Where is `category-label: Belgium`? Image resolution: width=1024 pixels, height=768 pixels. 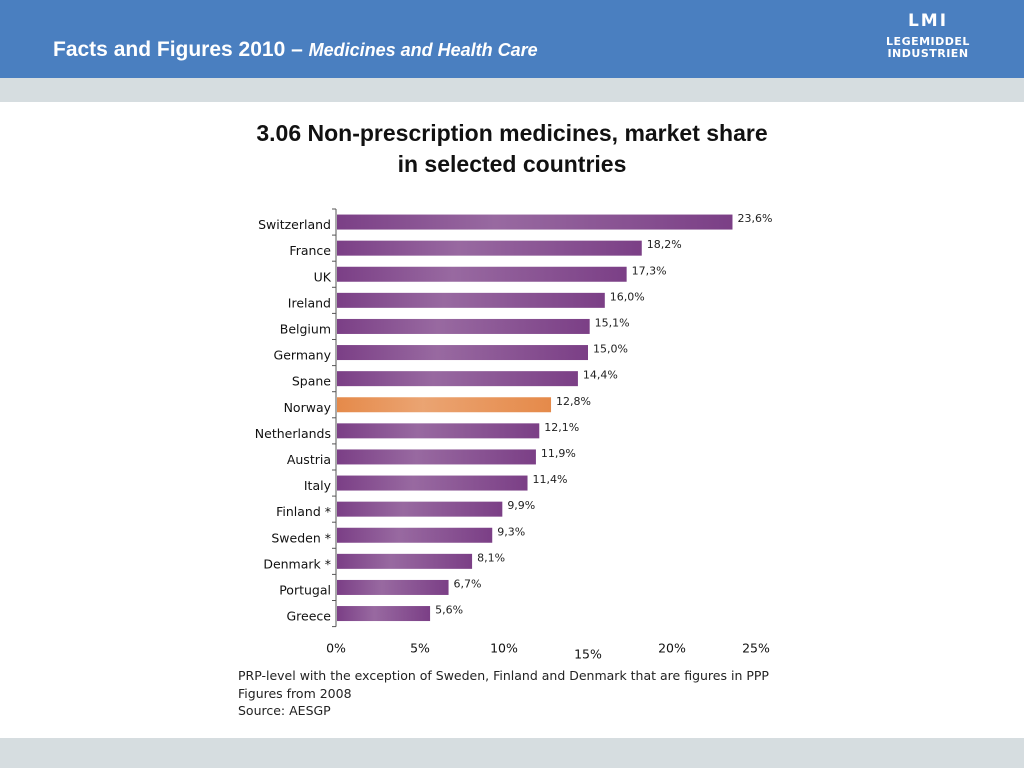
category-label: Belgium is located at coordinates (305, 328).